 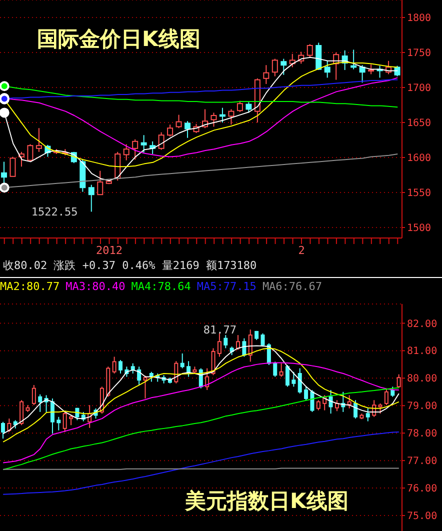 I want to click on y-tick-label: 1700, so click(x=419, y=88).